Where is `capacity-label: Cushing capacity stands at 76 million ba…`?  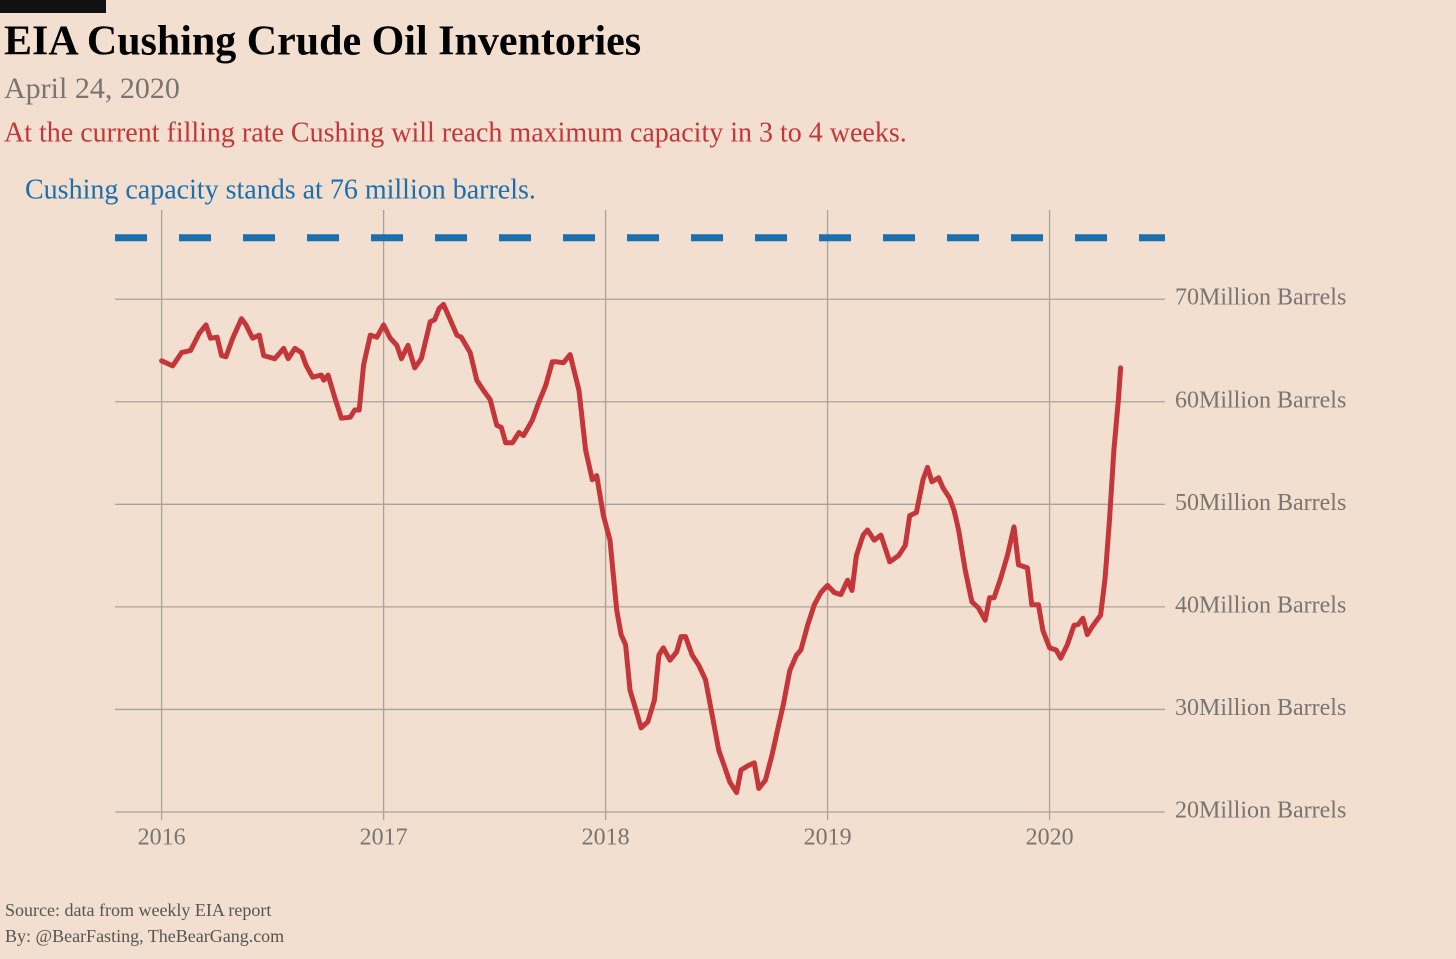
capacity-label: Cushing capacity stands at 76 million ba… is located at coordinates (280, 189).